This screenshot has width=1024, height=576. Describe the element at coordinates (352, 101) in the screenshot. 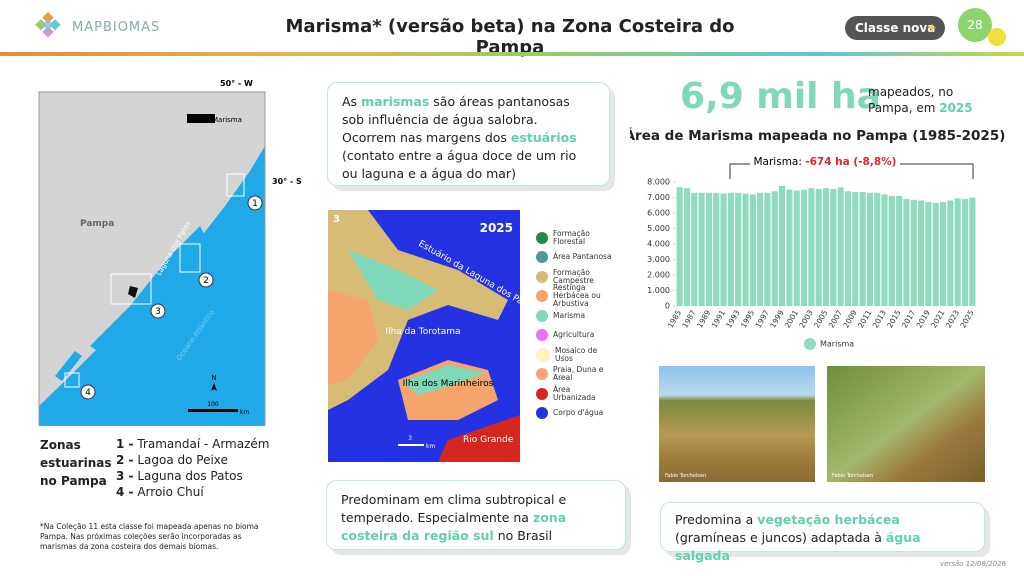

I see `text-run: As` at that location.